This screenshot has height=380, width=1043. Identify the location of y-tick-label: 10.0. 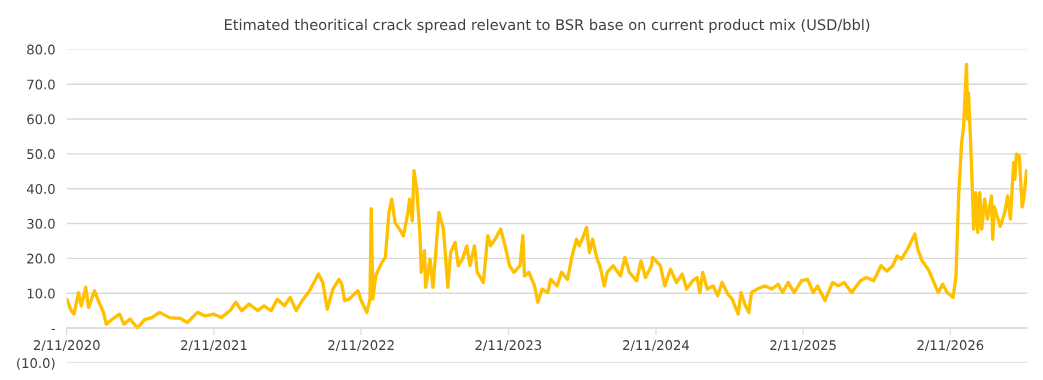
(41, 293).